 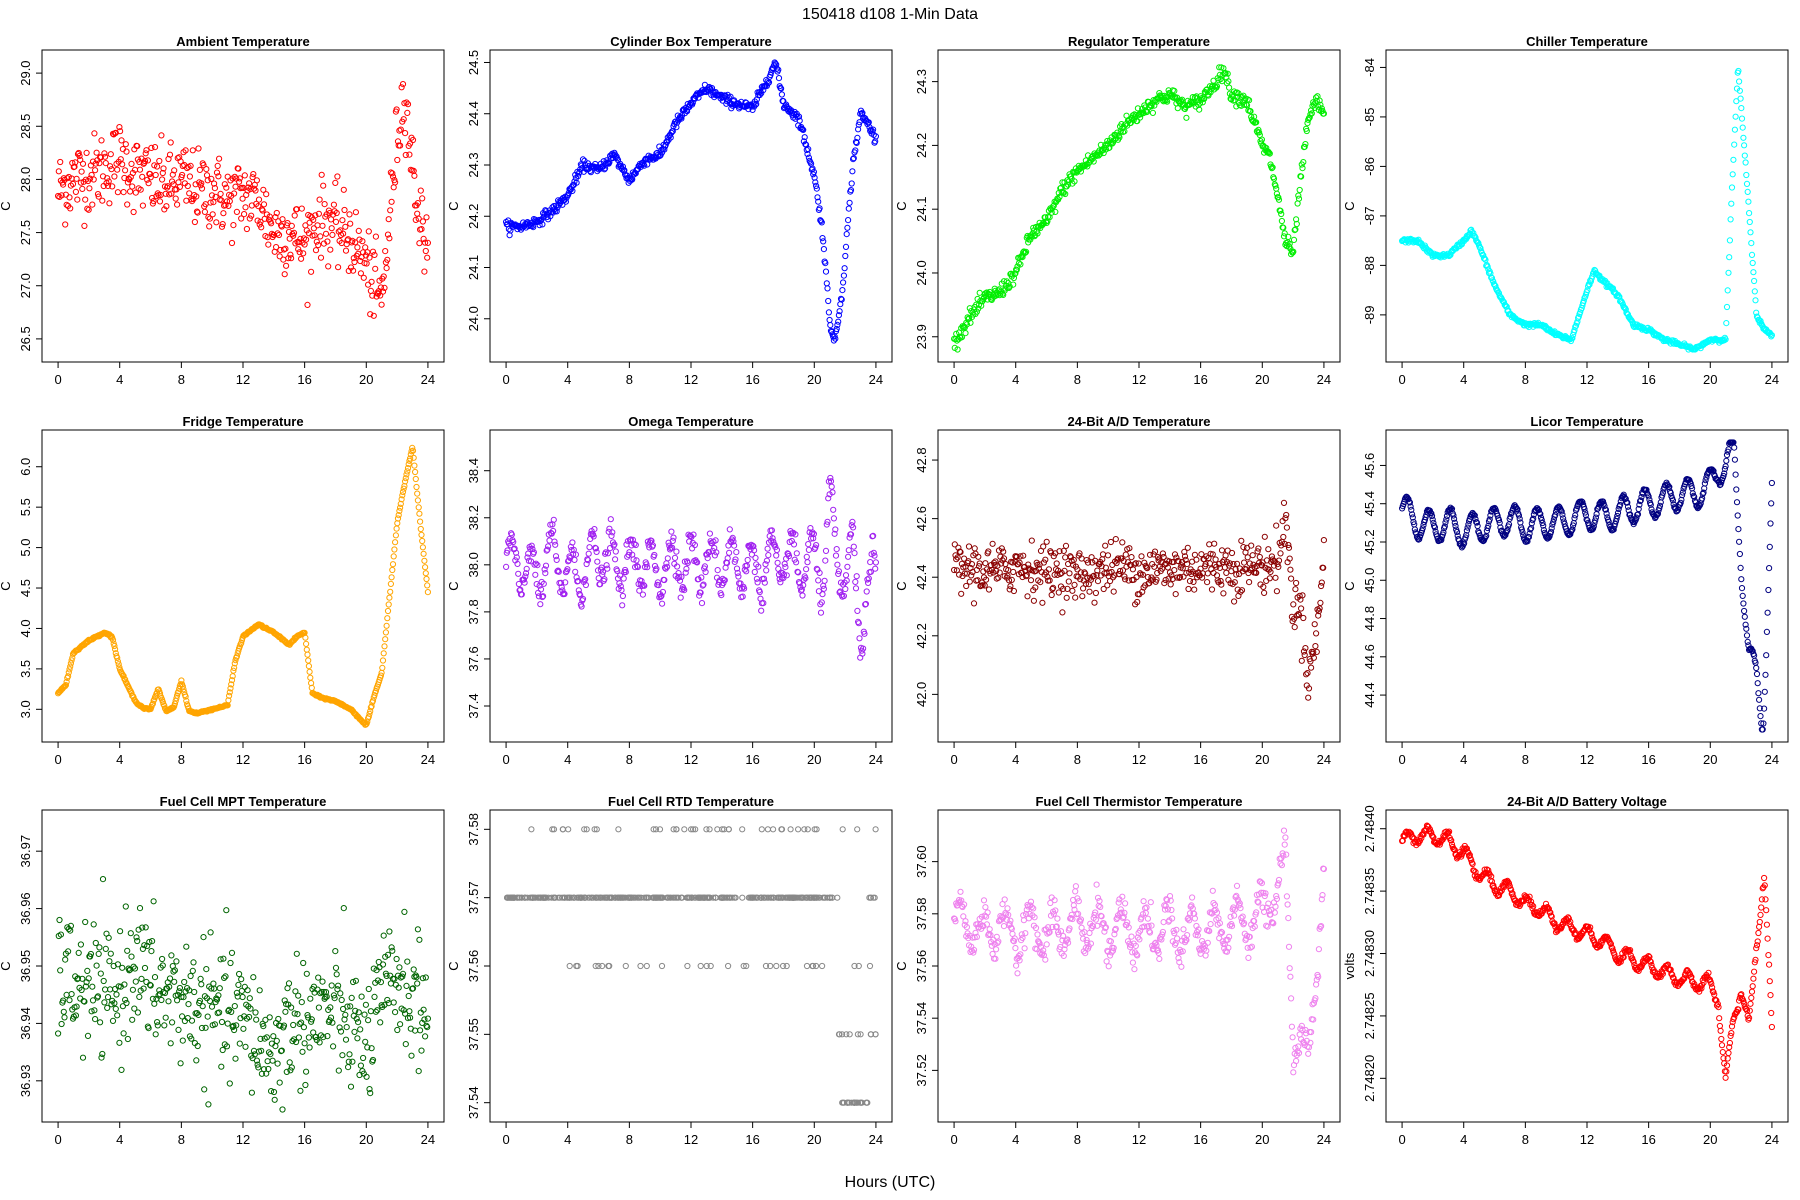 What do you see at coordinates (25, 1023) in the screenshot?
I see `y-tick-label: 36.94` at bounding box center [25, 1023].